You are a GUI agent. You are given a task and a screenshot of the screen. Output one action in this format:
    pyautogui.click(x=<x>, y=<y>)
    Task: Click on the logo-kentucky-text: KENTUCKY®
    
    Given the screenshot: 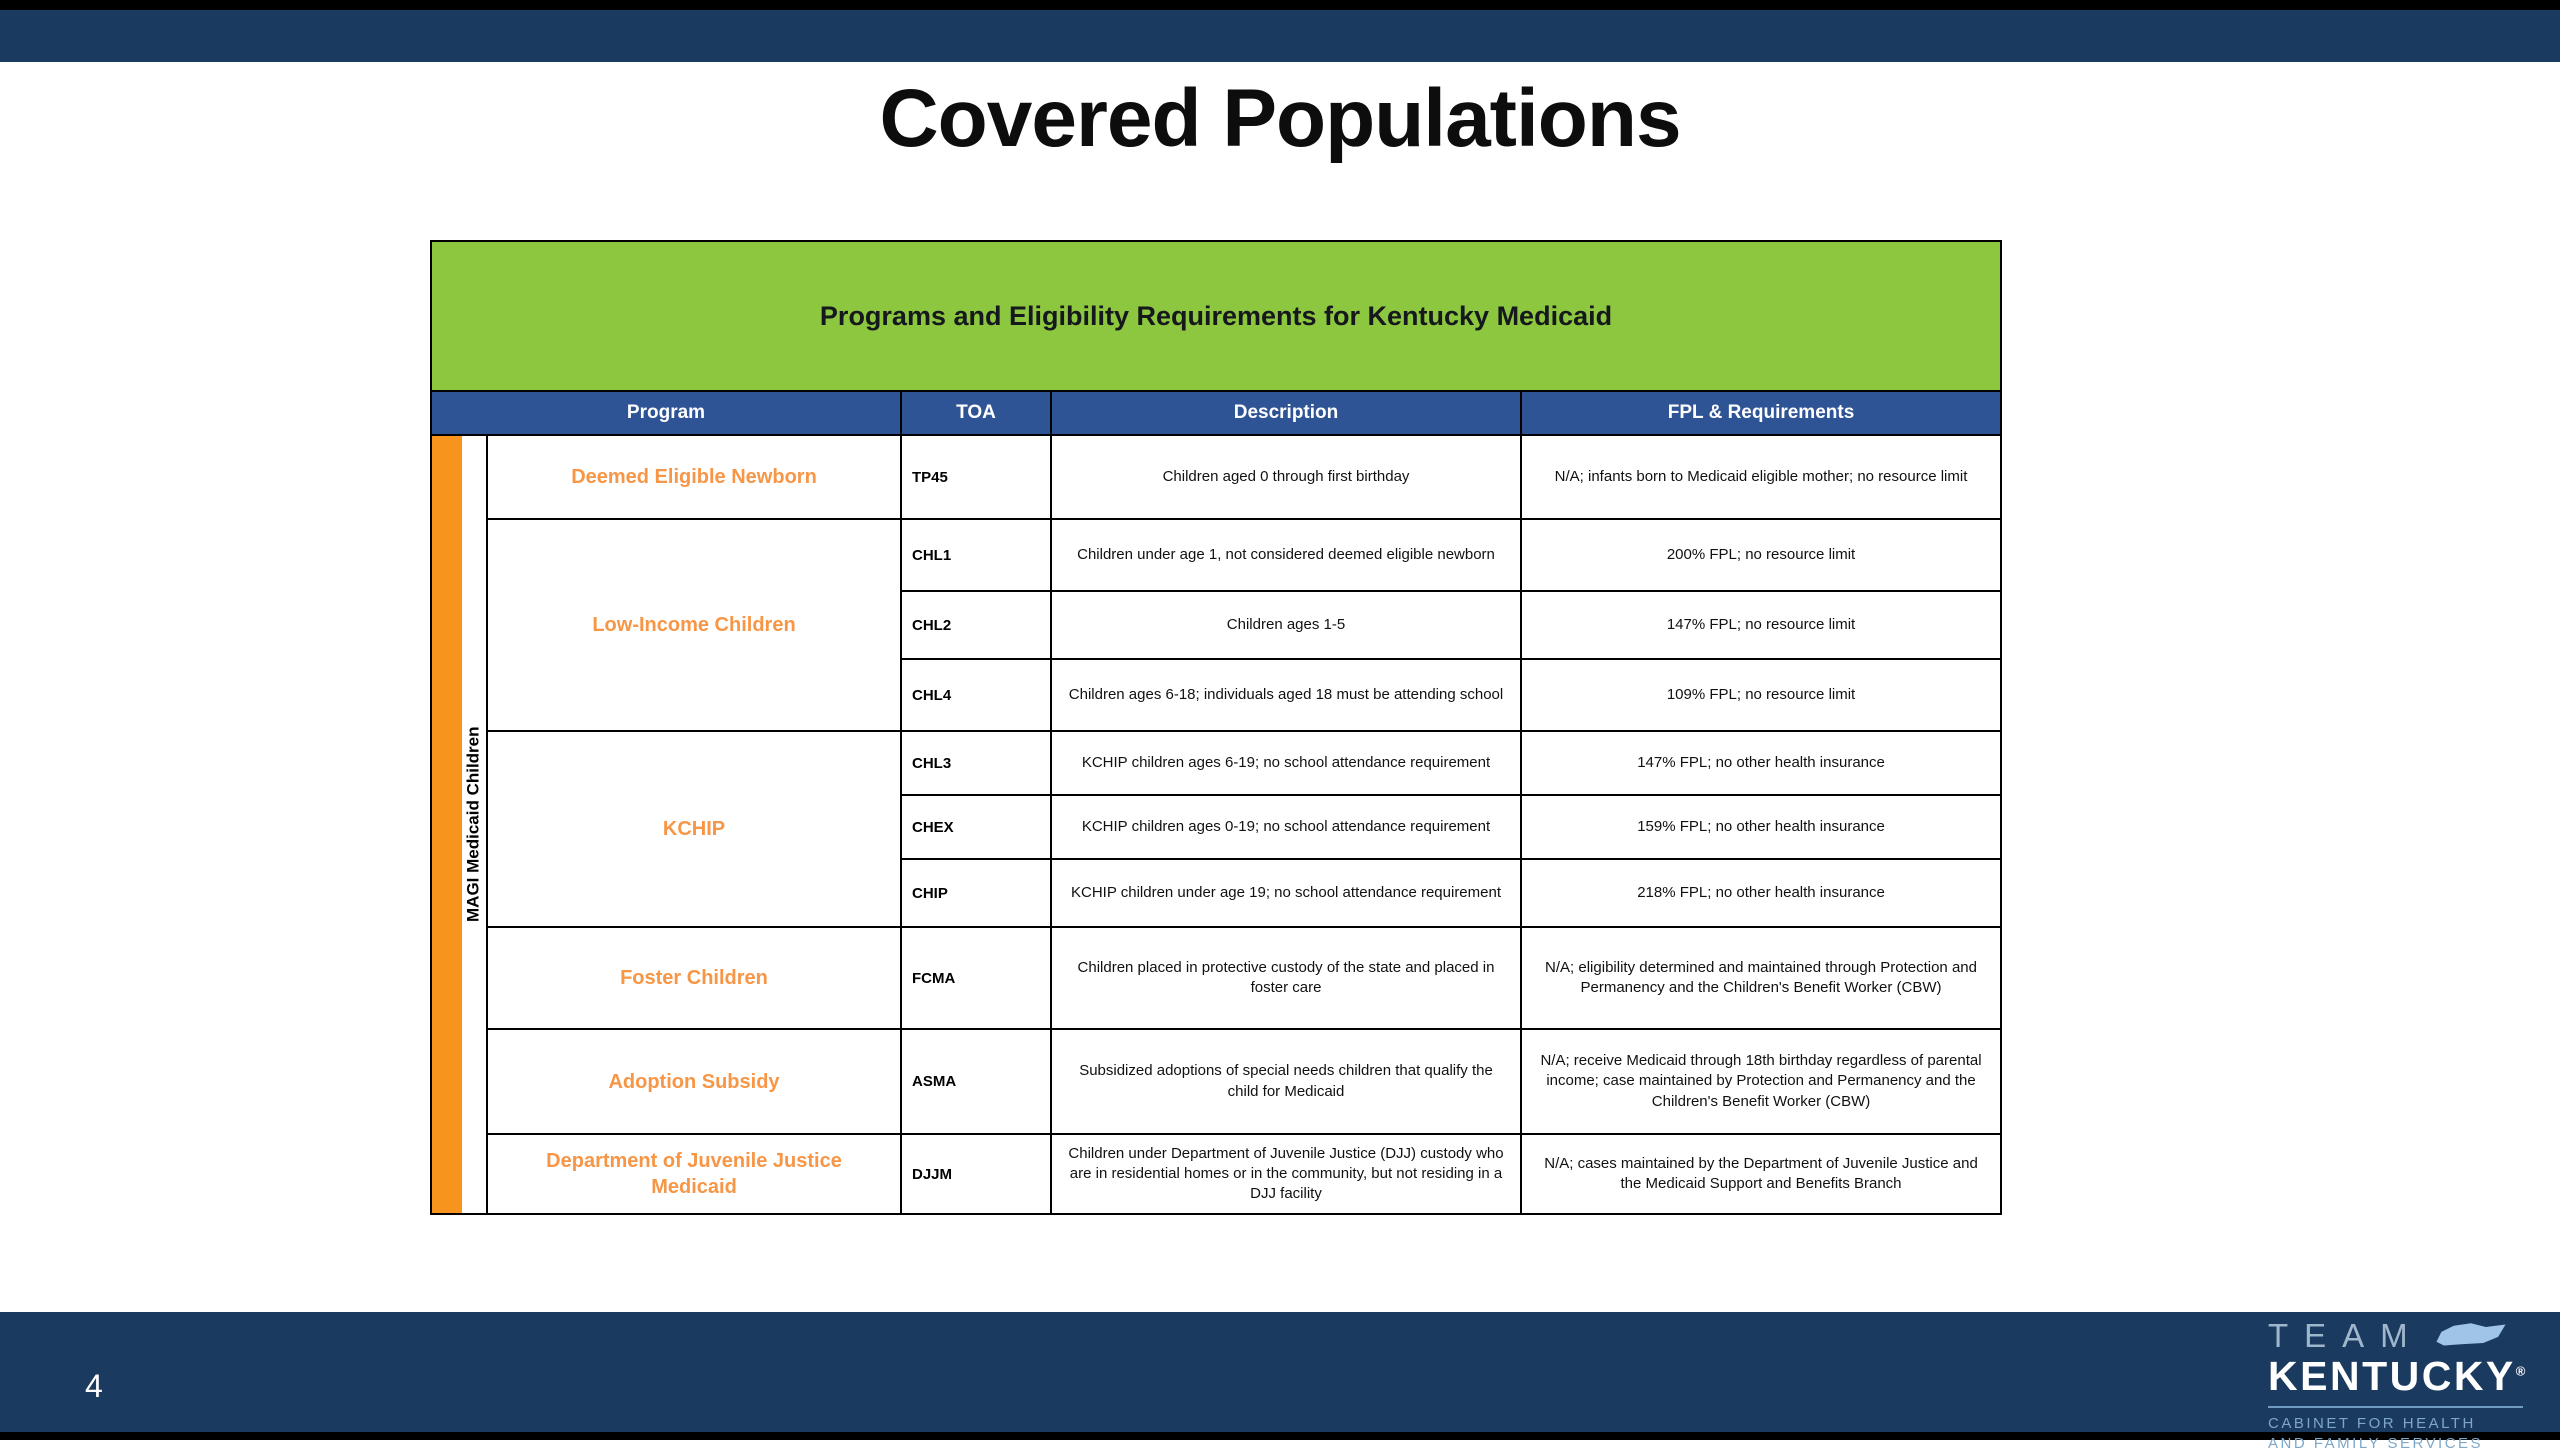 What is the action you would take?
    pyautogui.click(x=2397, y=1376)
    